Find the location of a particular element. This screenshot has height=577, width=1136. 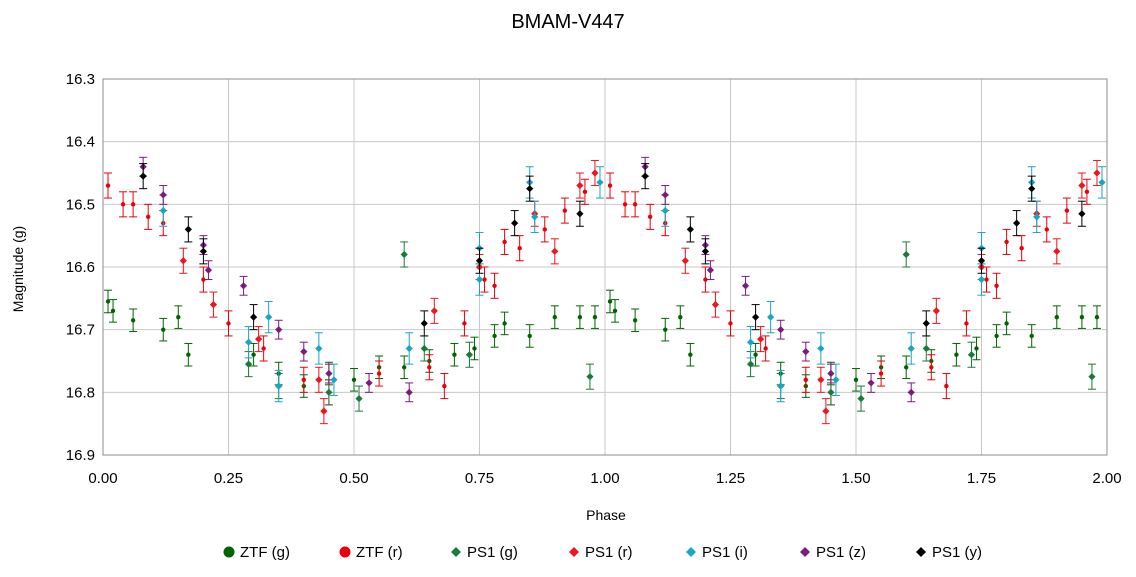

y-tick-label: 16.4 is located at coordinates (80, 142).